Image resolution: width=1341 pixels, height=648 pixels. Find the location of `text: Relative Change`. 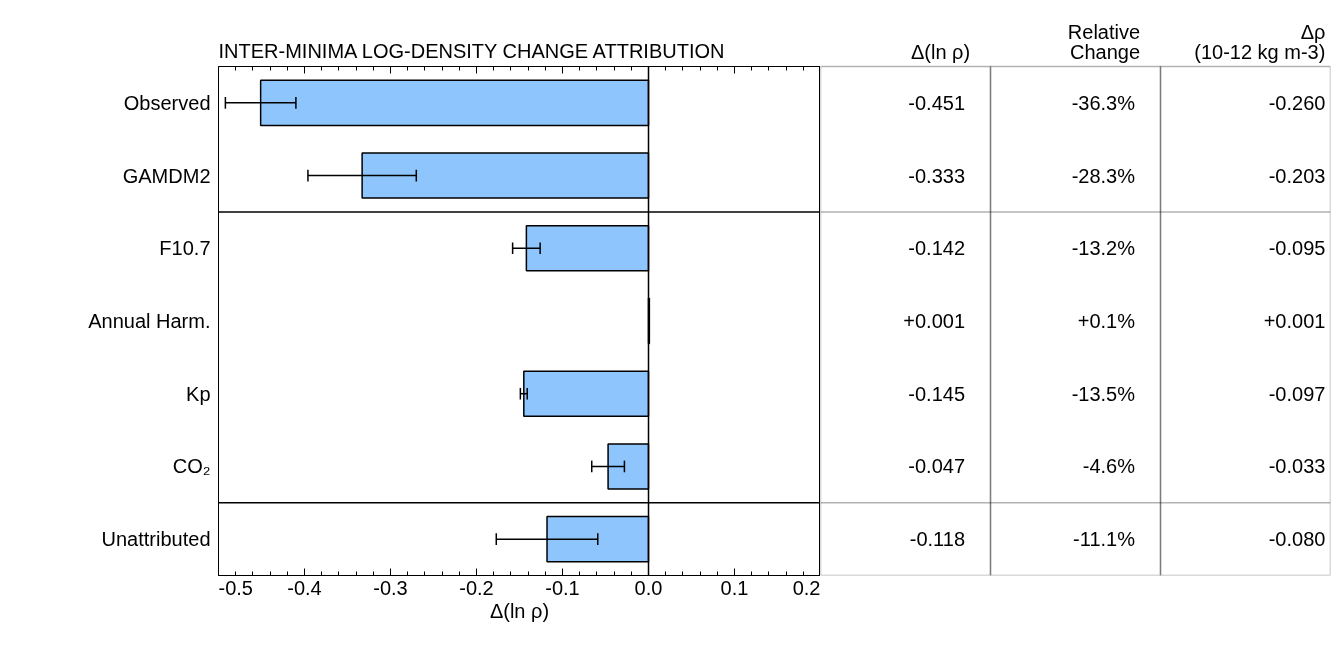

text: Relative Change is located at coordinates (1104, 41).